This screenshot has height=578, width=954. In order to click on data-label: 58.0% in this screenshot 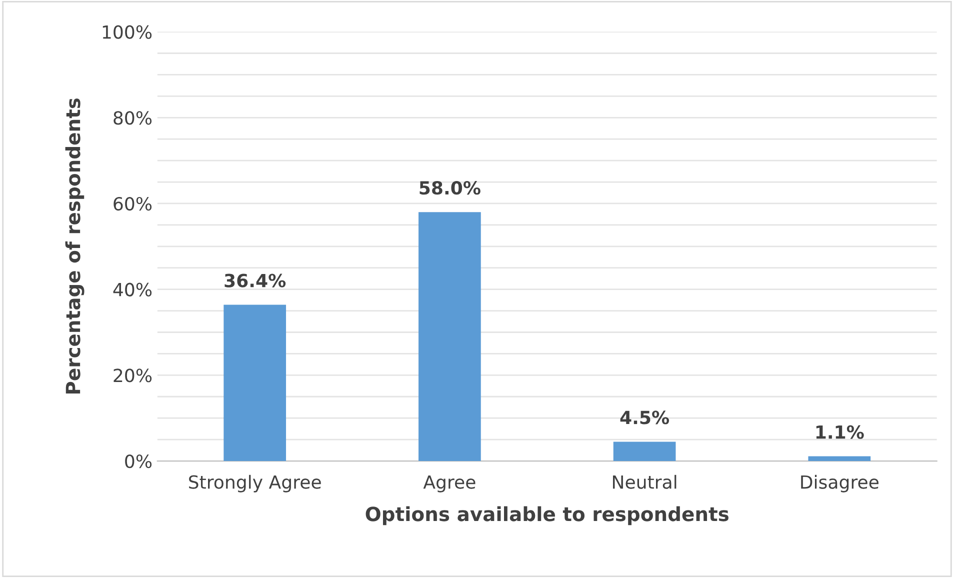, I will do `click(450, 188)`.